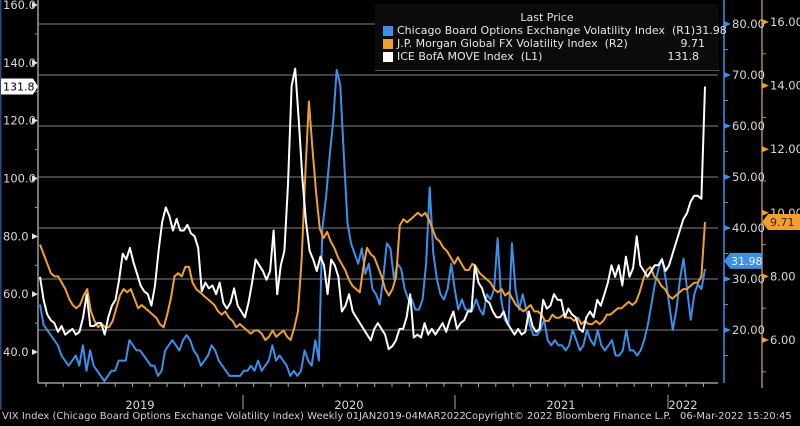  Describe the element at coordinates (748, 75) in the screenshot. I see `r1-tick-label: 70.00` at that location.